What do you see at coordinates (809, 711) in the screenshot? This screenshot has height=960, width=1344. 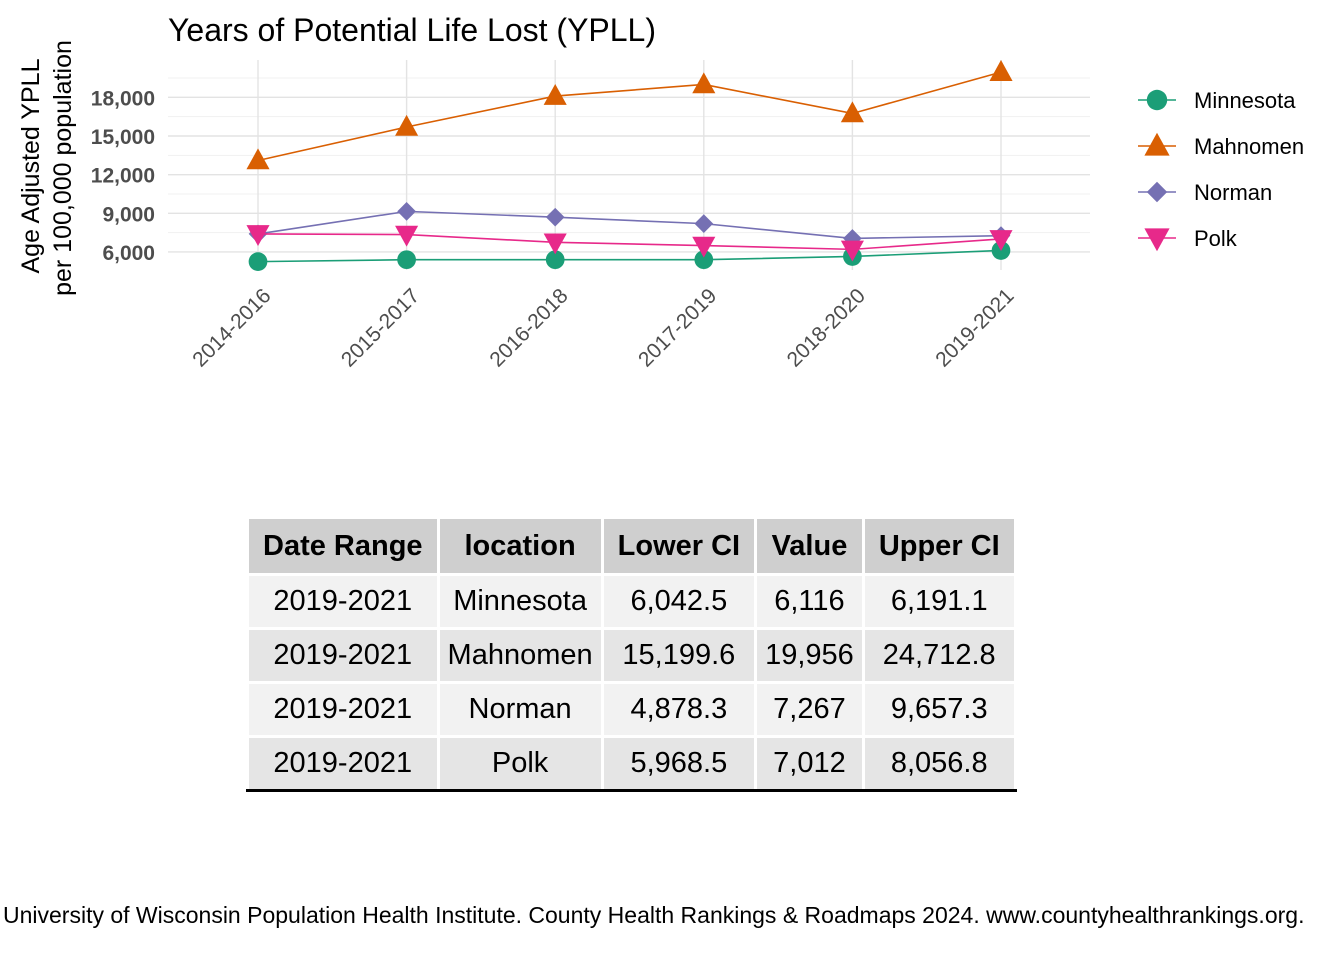 I see `table-cell: 7,267` at bounding box center [809, 711].